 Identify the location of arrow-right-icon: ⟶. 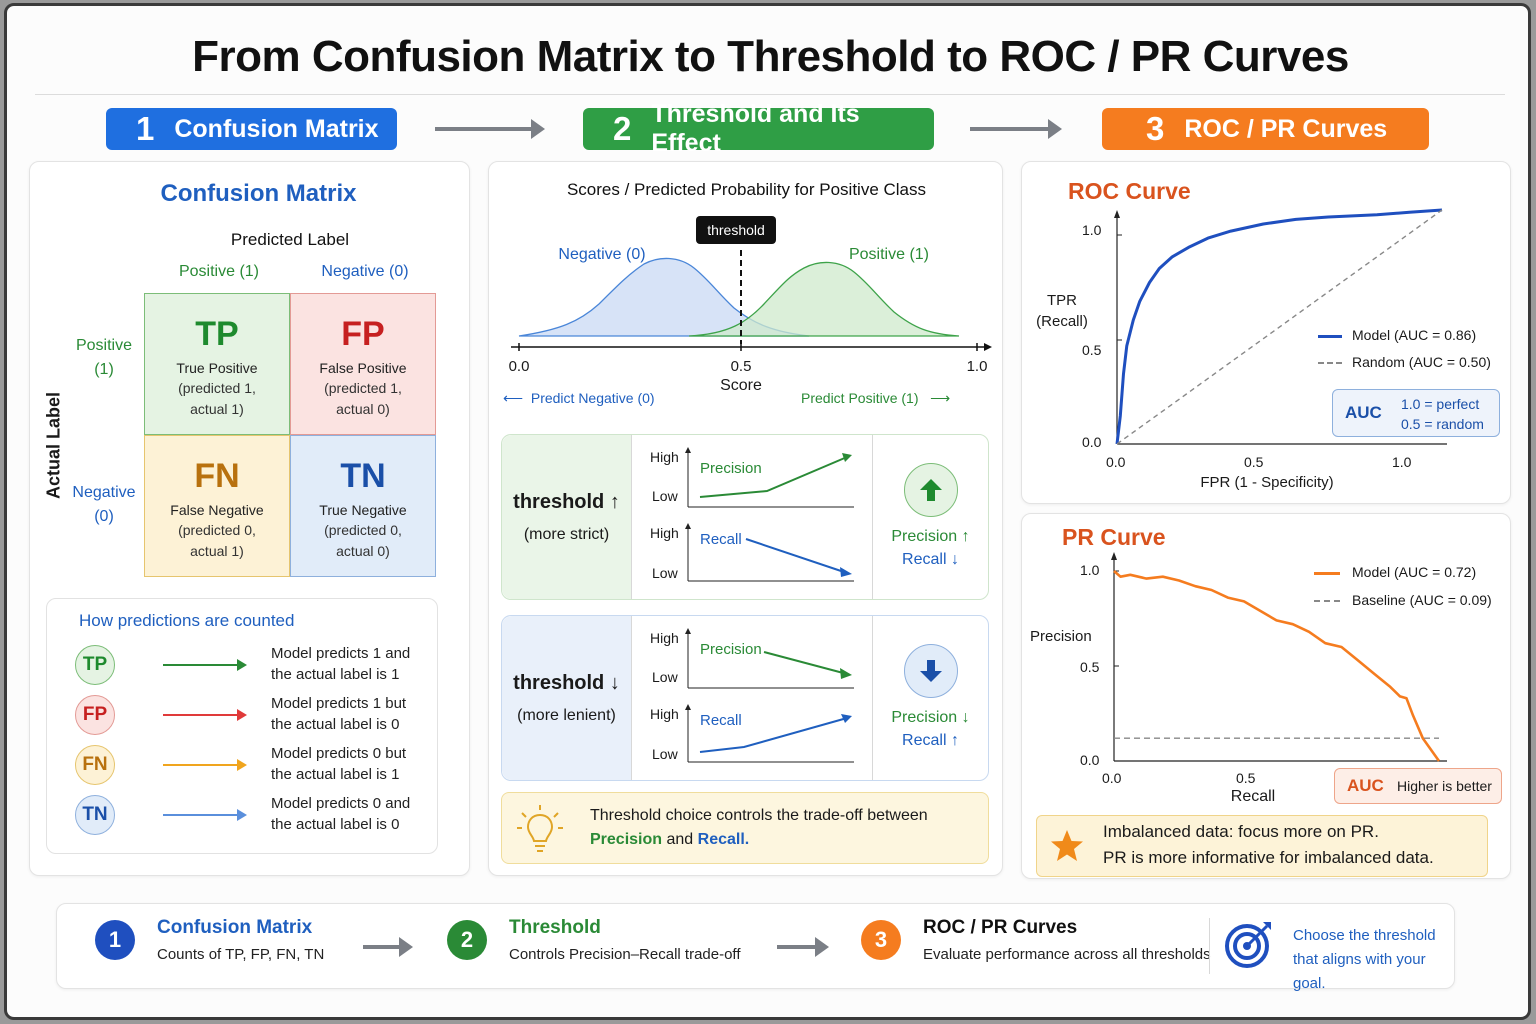
(934, 398).